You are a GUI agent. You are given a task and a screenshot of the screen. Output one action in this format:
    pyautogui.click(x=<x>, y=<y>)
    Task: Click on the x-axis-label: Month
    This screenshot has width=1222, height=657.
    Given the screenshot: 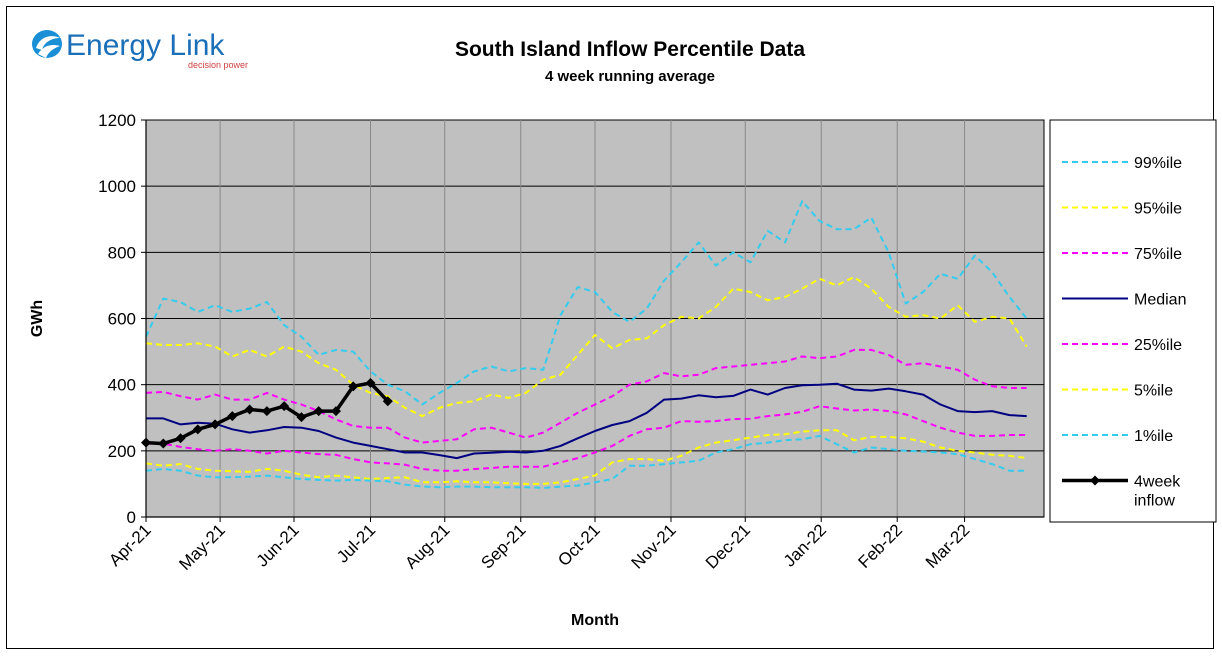 What is the action you would take?
    pyautogui.click(x=595, y=620)
    